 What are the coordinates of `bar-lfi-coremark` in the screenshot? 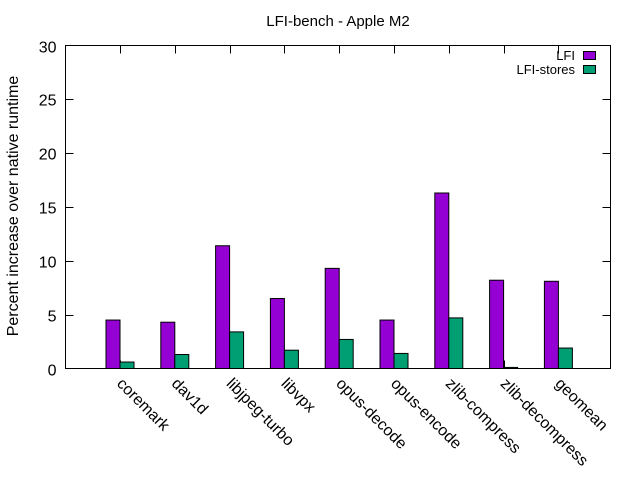 It's located at (113, 344).